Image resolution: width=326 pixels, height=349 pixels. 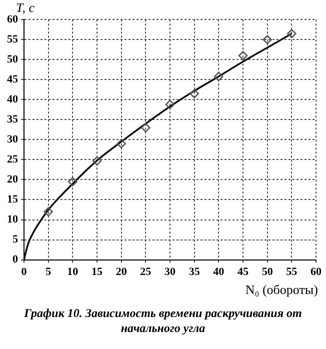 I want to click on x-tick-label: 0, so click(x=24, y=272).